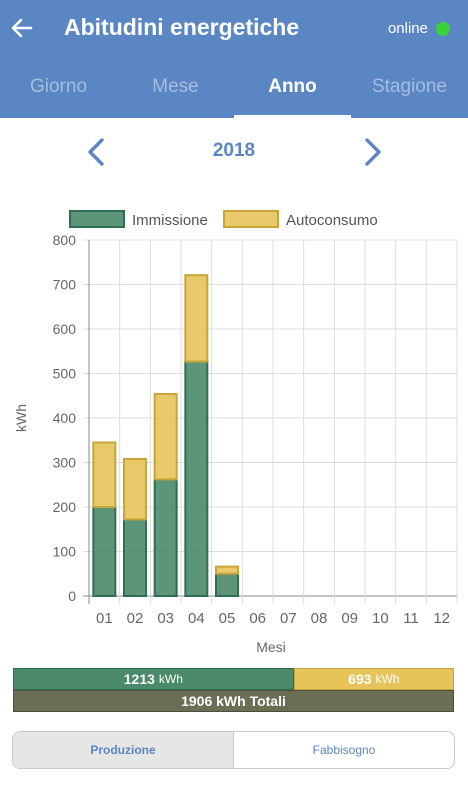 The image size is (468, 800). I want to click on x-tick-label: 04, so click(196, 618).